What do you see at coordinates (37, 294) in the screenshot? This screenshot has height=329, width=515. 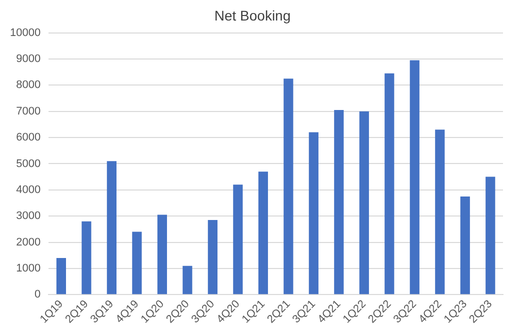 I see `y-tick-label: 0` at bounding box center [37, 294].